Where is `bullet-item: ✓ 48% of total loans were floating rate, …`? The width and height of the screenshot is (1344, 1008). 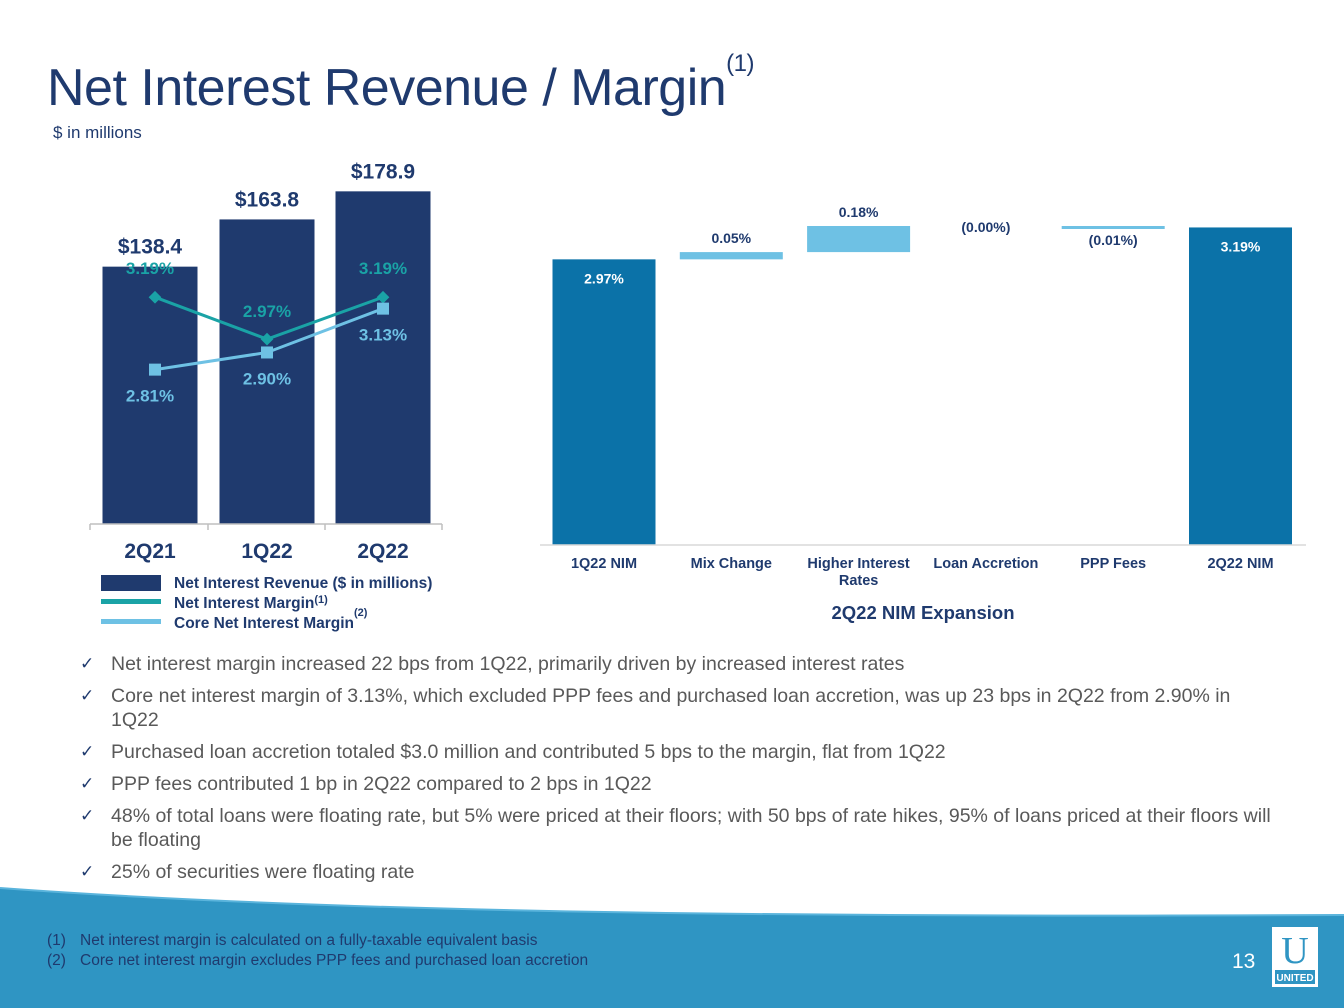 bullet-item: ✓ 48% of total loans were floating rate, … is located at coordinates (680, 828).